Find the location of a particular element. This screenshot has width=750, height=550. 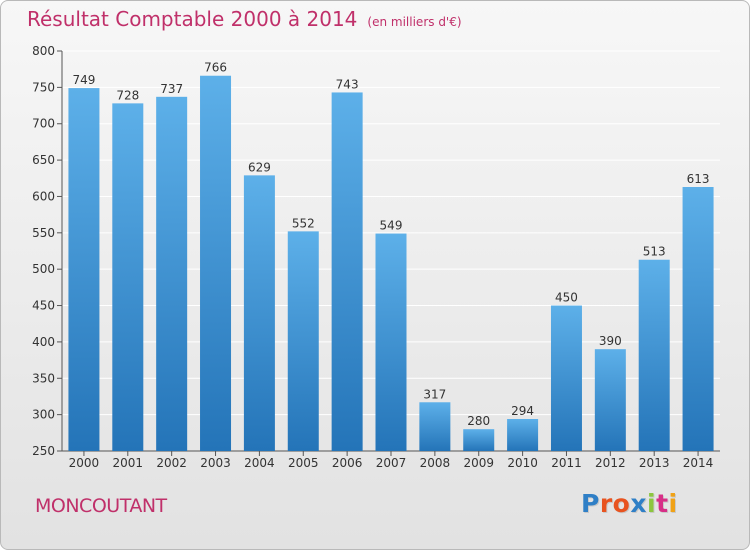

proxiti-logo: Proxiti is located at coordinates (629, 503).